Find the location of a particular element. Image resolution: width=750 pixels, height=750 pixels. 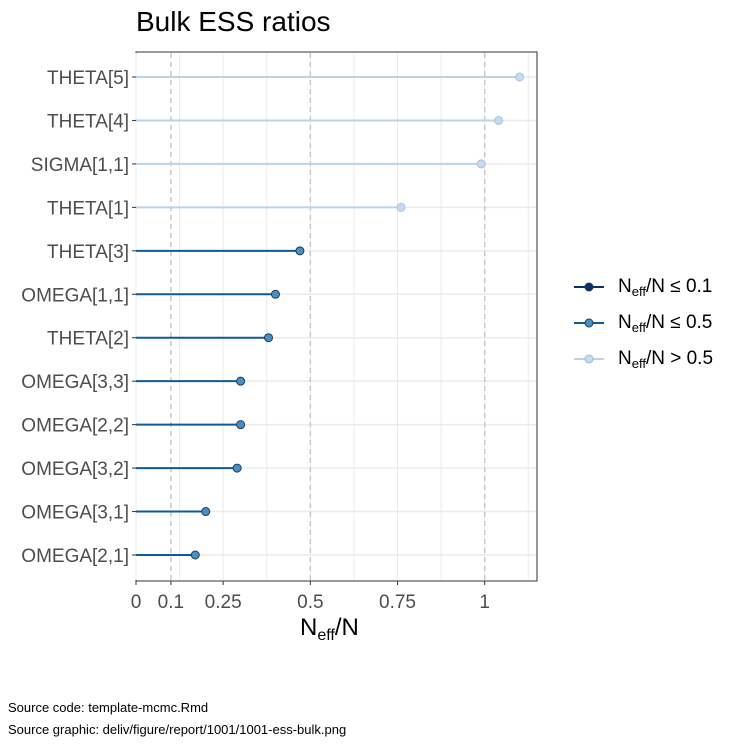

source-code-caption: Source code: template-mcmc.Rmd is located at coordinates (108, 707).